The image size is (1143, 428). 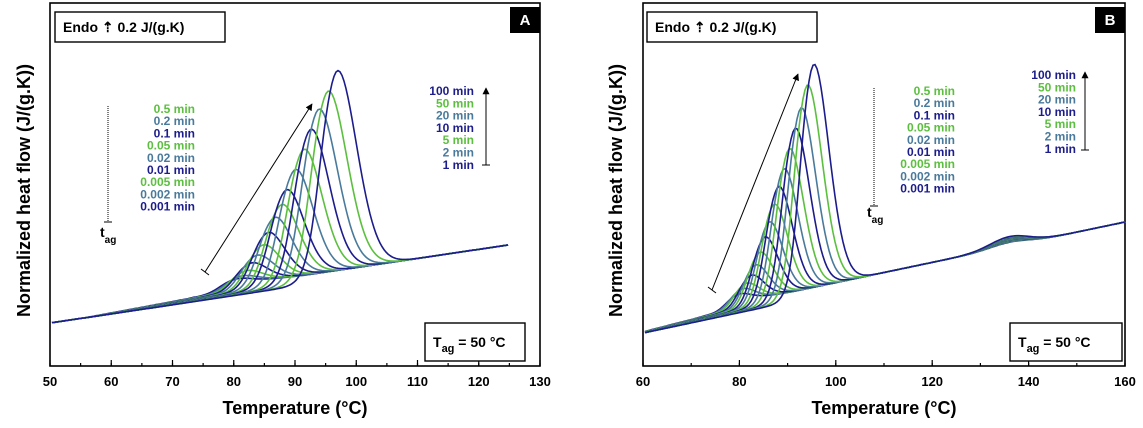 I want to click on panel-label: A, so click(x=525, y=20).